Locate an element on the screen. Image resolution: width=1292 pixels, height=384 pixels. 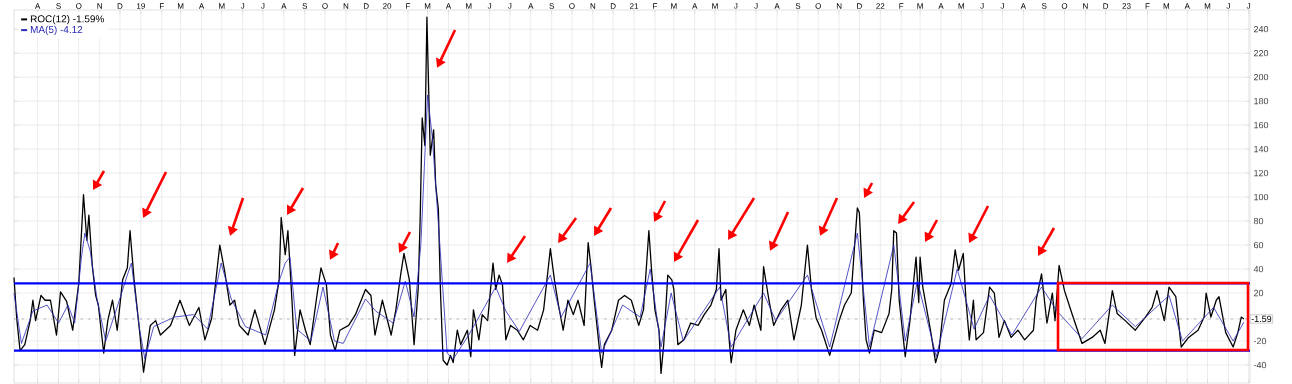
y-tick-label: 140 is located at coordinates (1261, 149).